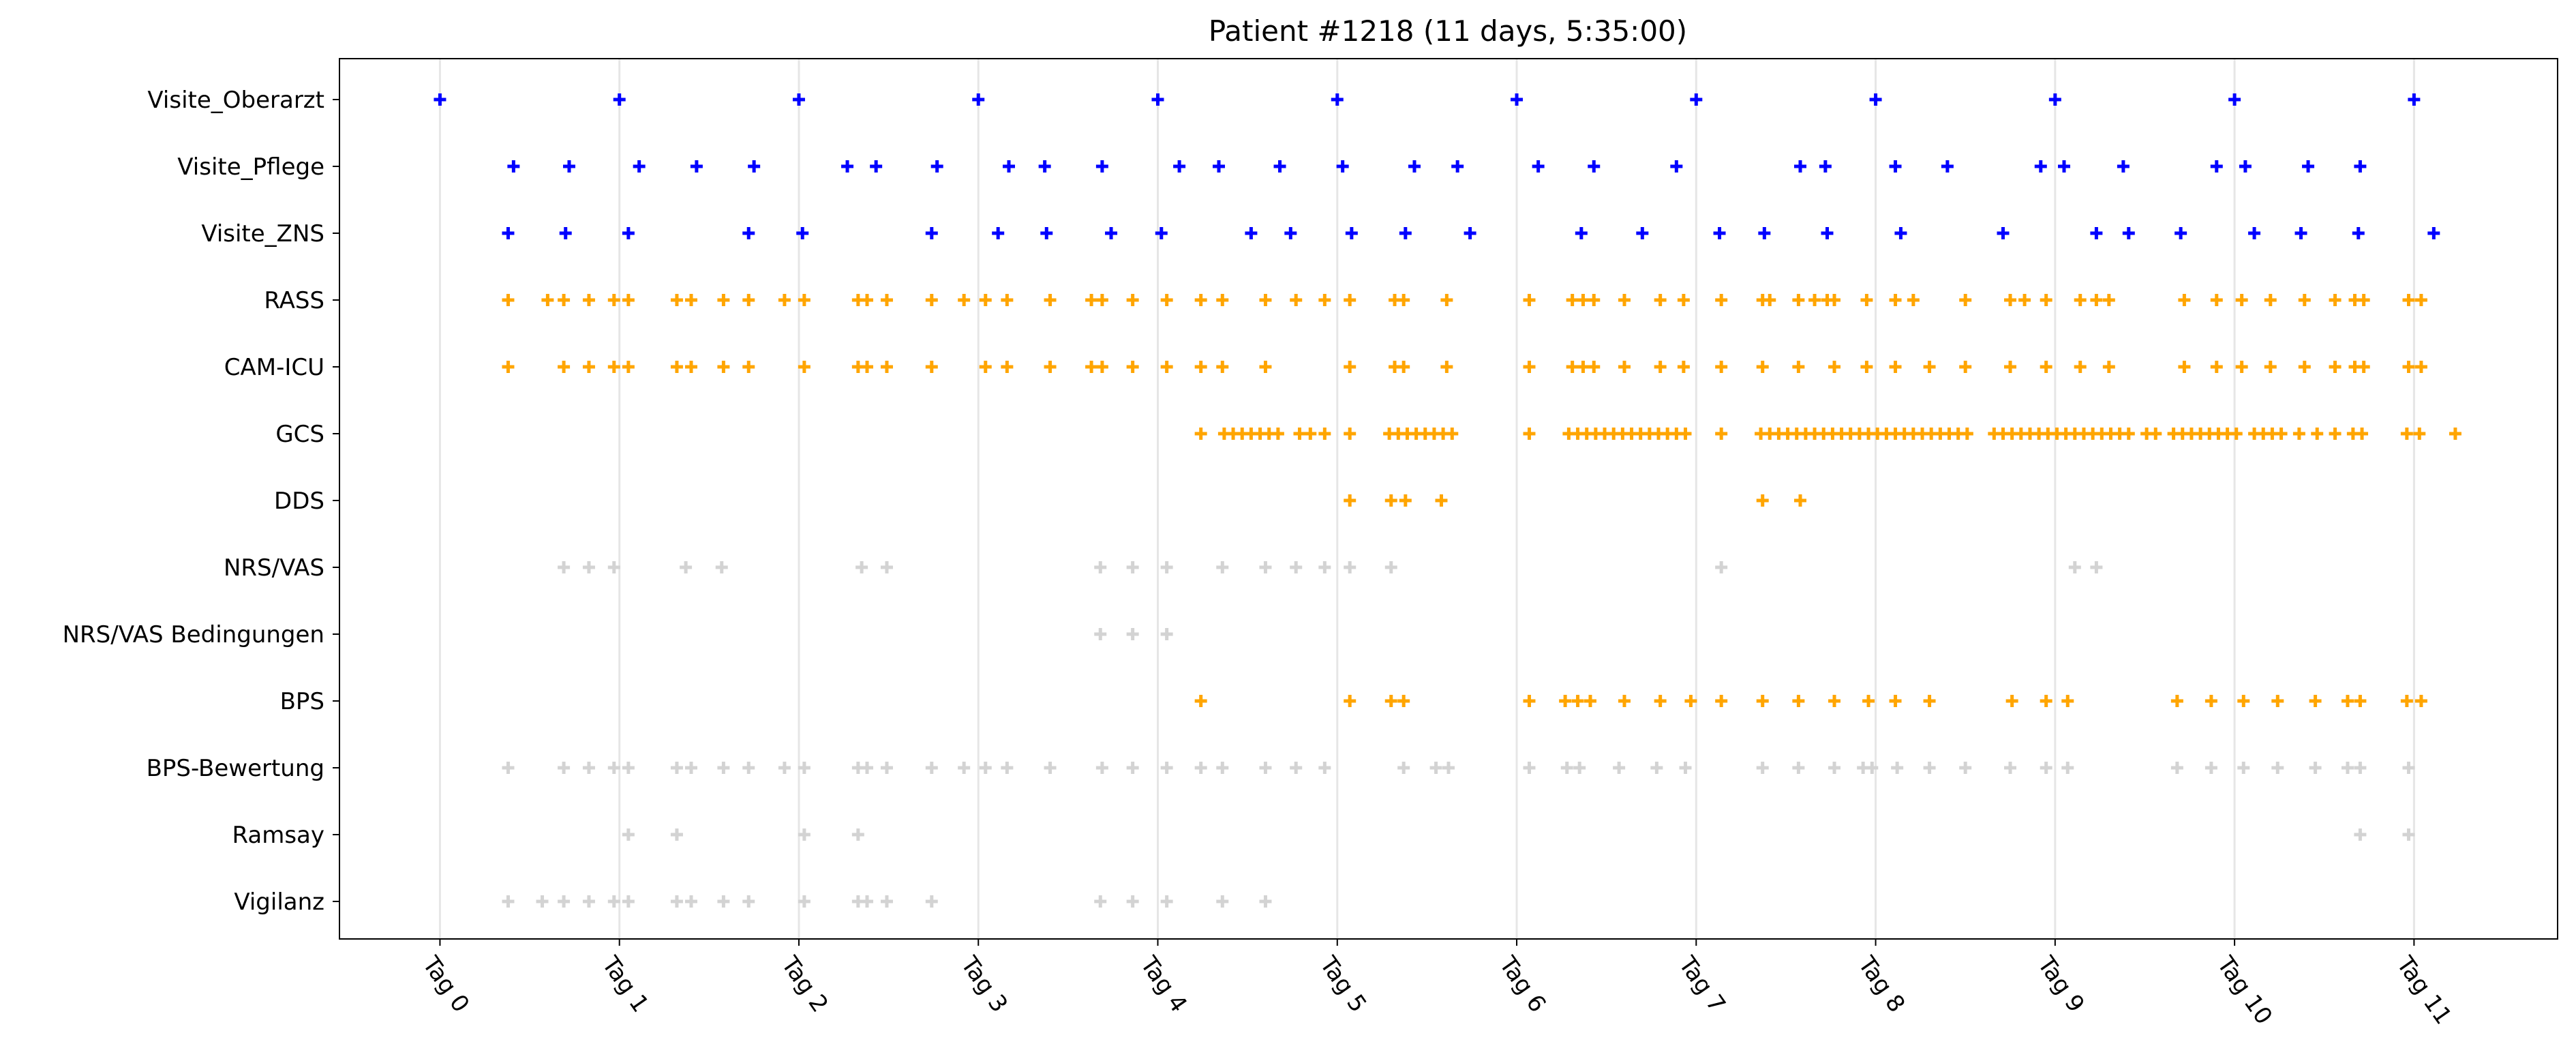 This screenshot has height=1061, width=2576. I want to click on ytick-label-visite-zns: Visite_ZNS, so click(262, 234).